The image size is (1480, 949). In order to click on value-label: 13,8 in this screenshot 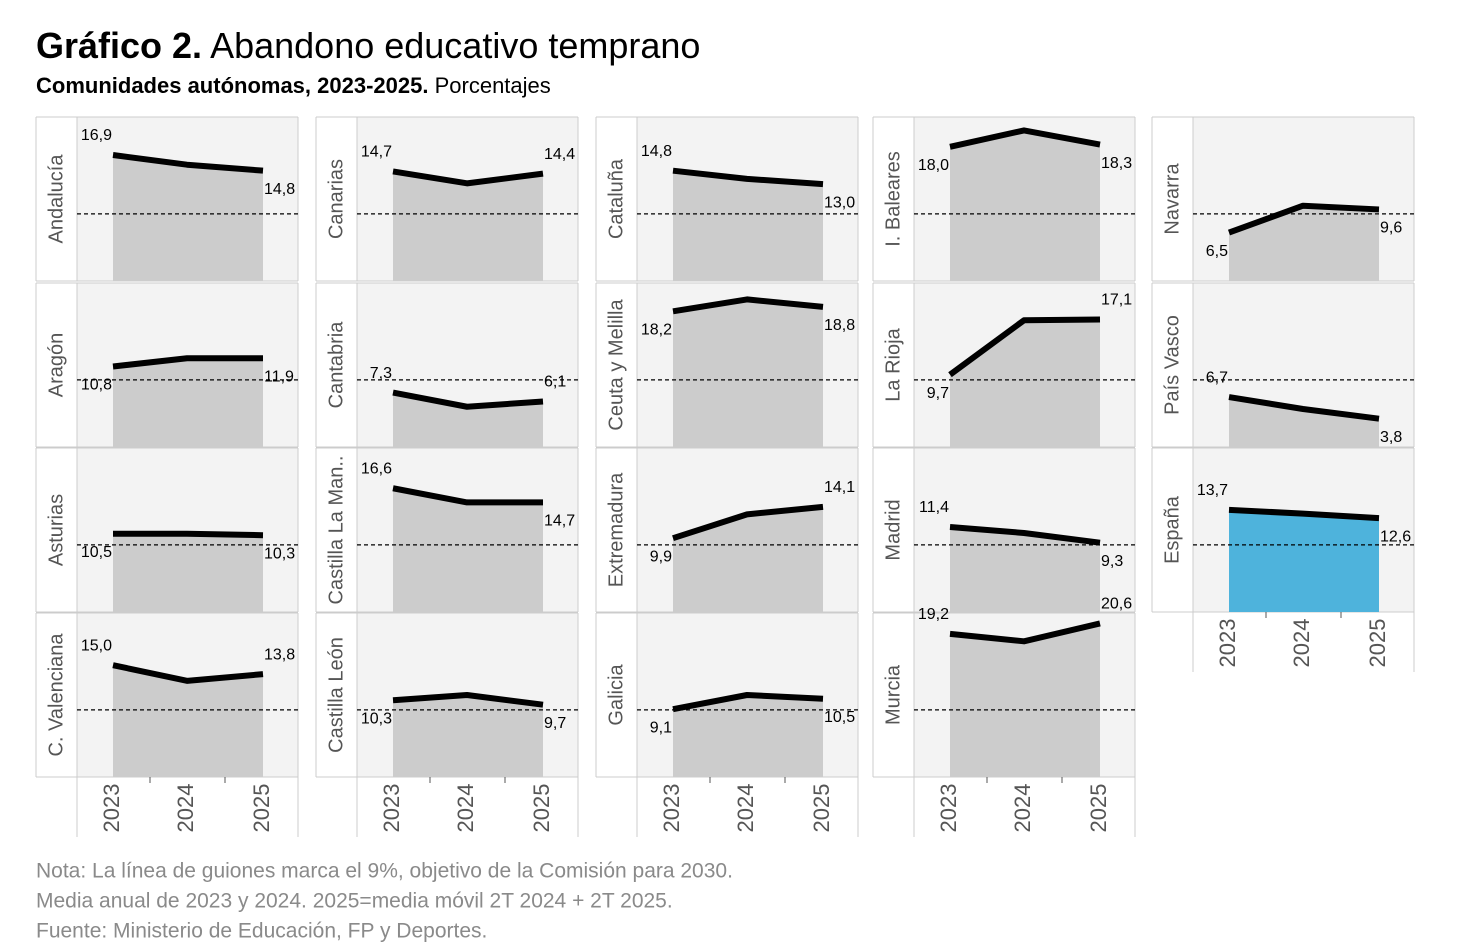, I will do `click(279, 654)`.